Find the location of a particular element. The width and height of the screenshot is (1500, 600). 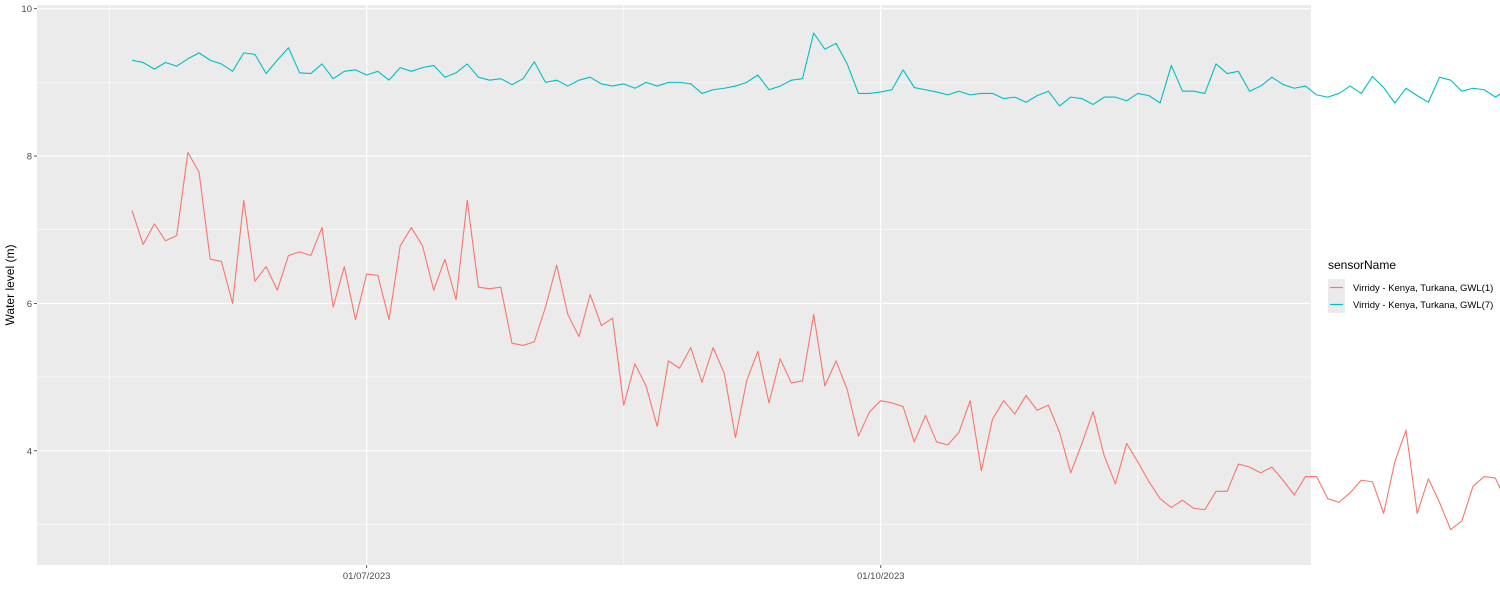

y-axis-title: Water level (m) is located at coordinates (10, 285).